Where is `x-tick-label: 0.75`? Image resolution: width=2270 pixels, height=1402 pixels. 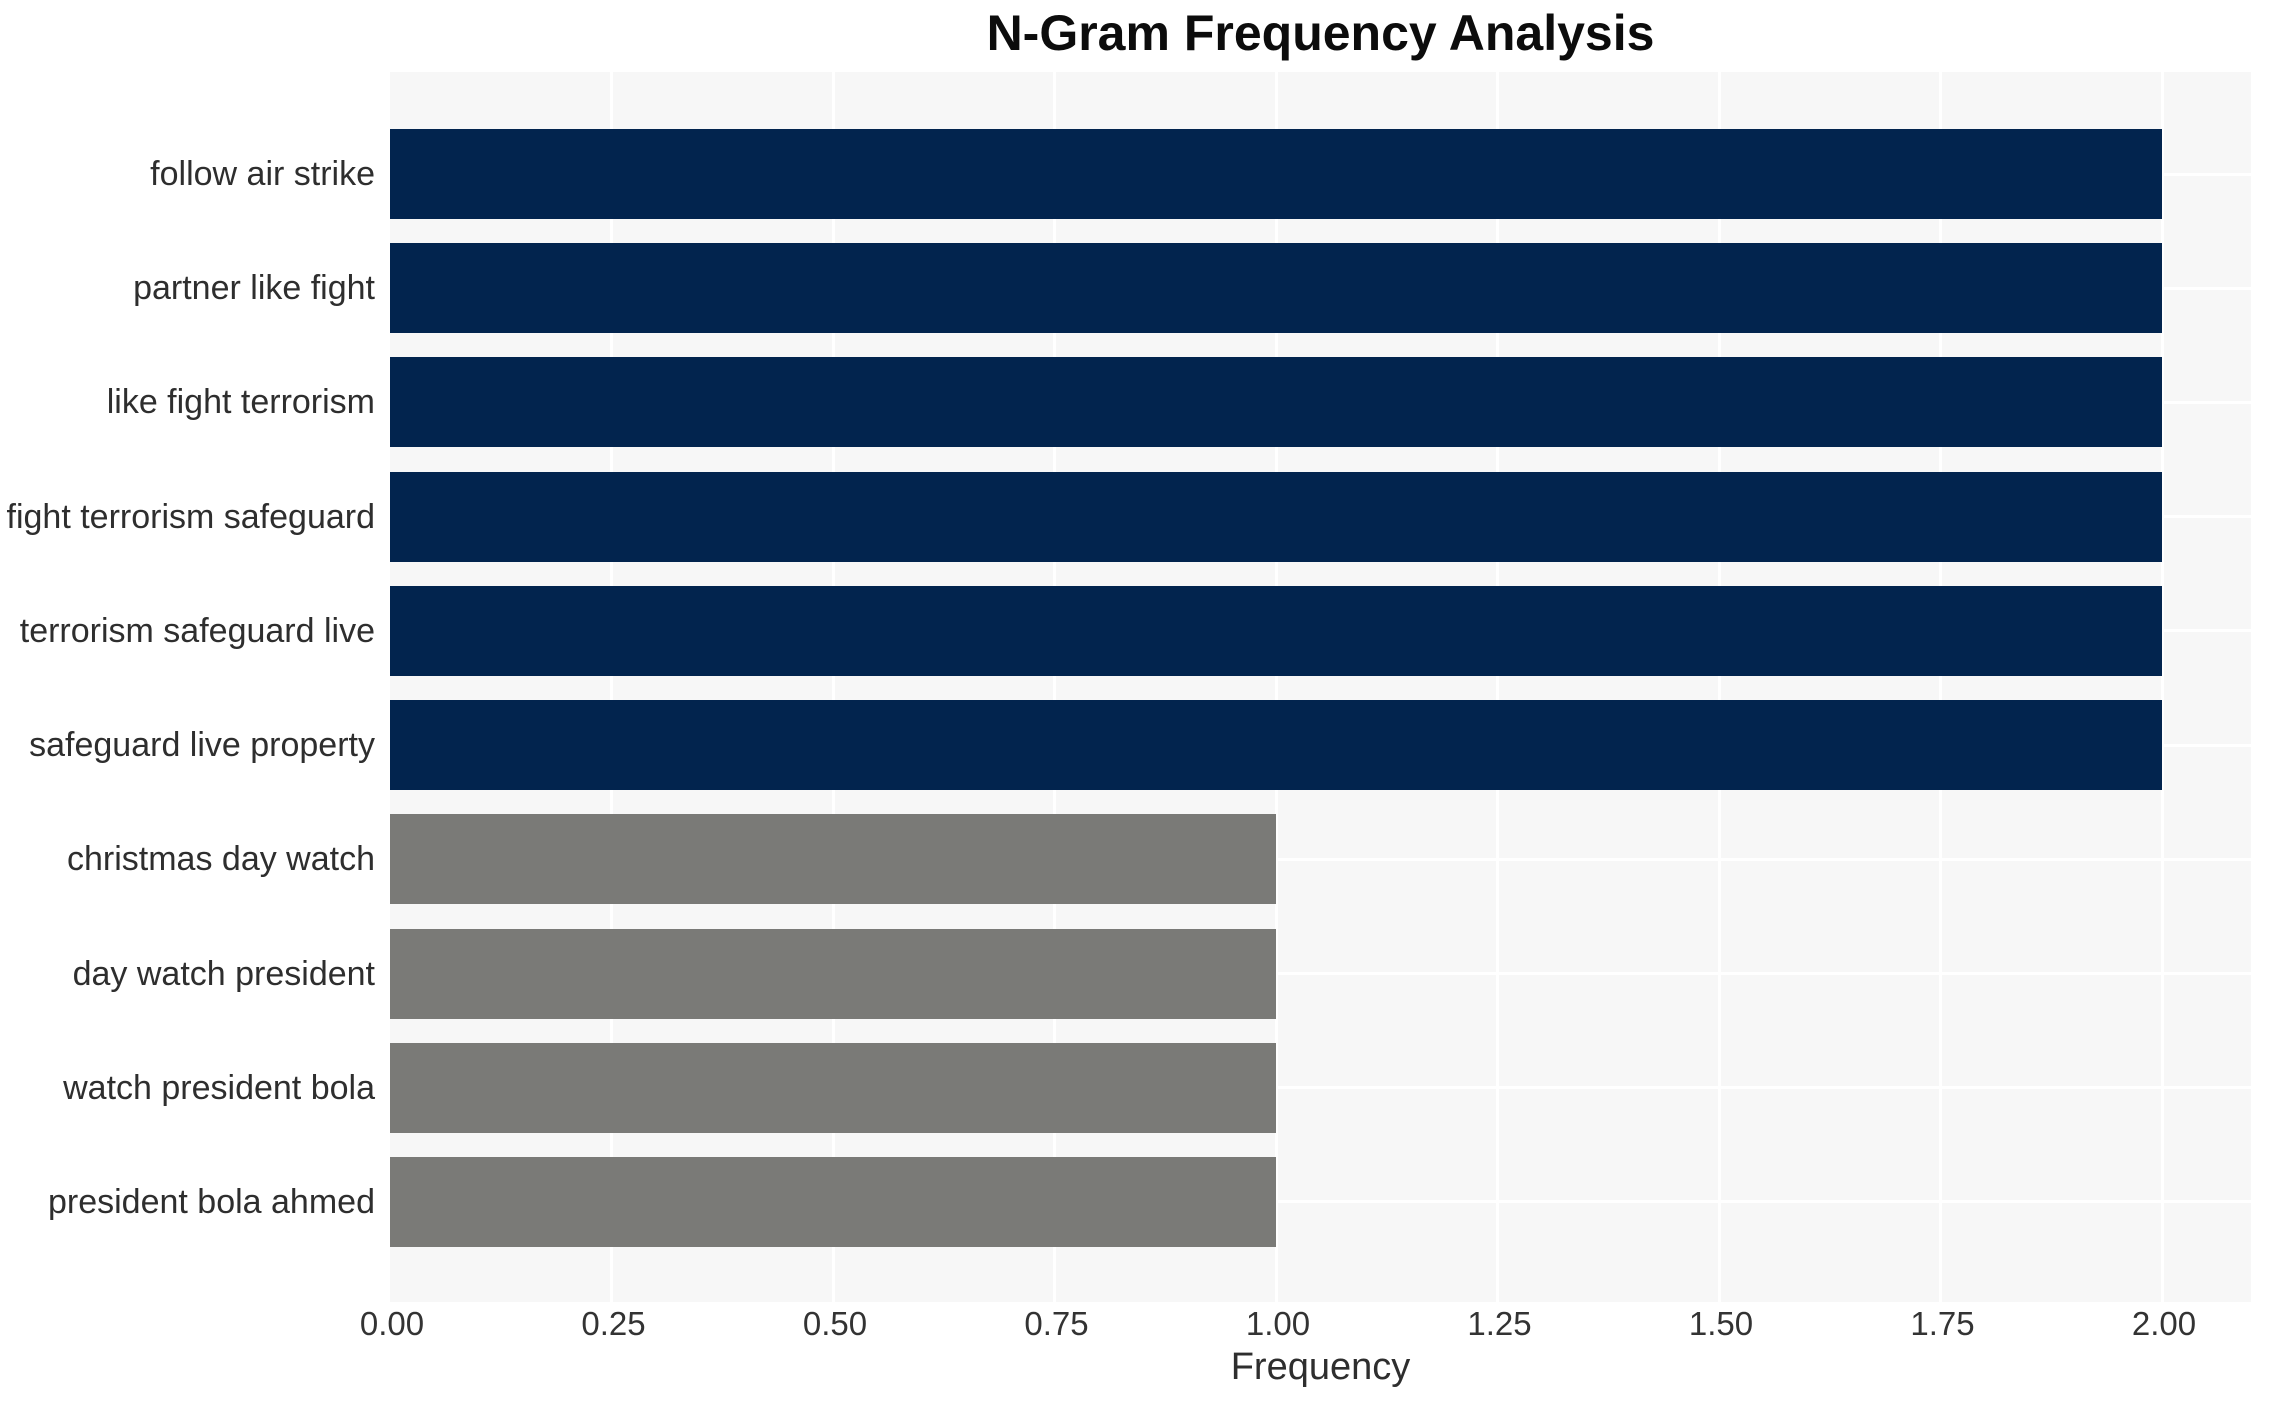 x-tick-label: 0.75 is located at coordinates (1056, 1323).